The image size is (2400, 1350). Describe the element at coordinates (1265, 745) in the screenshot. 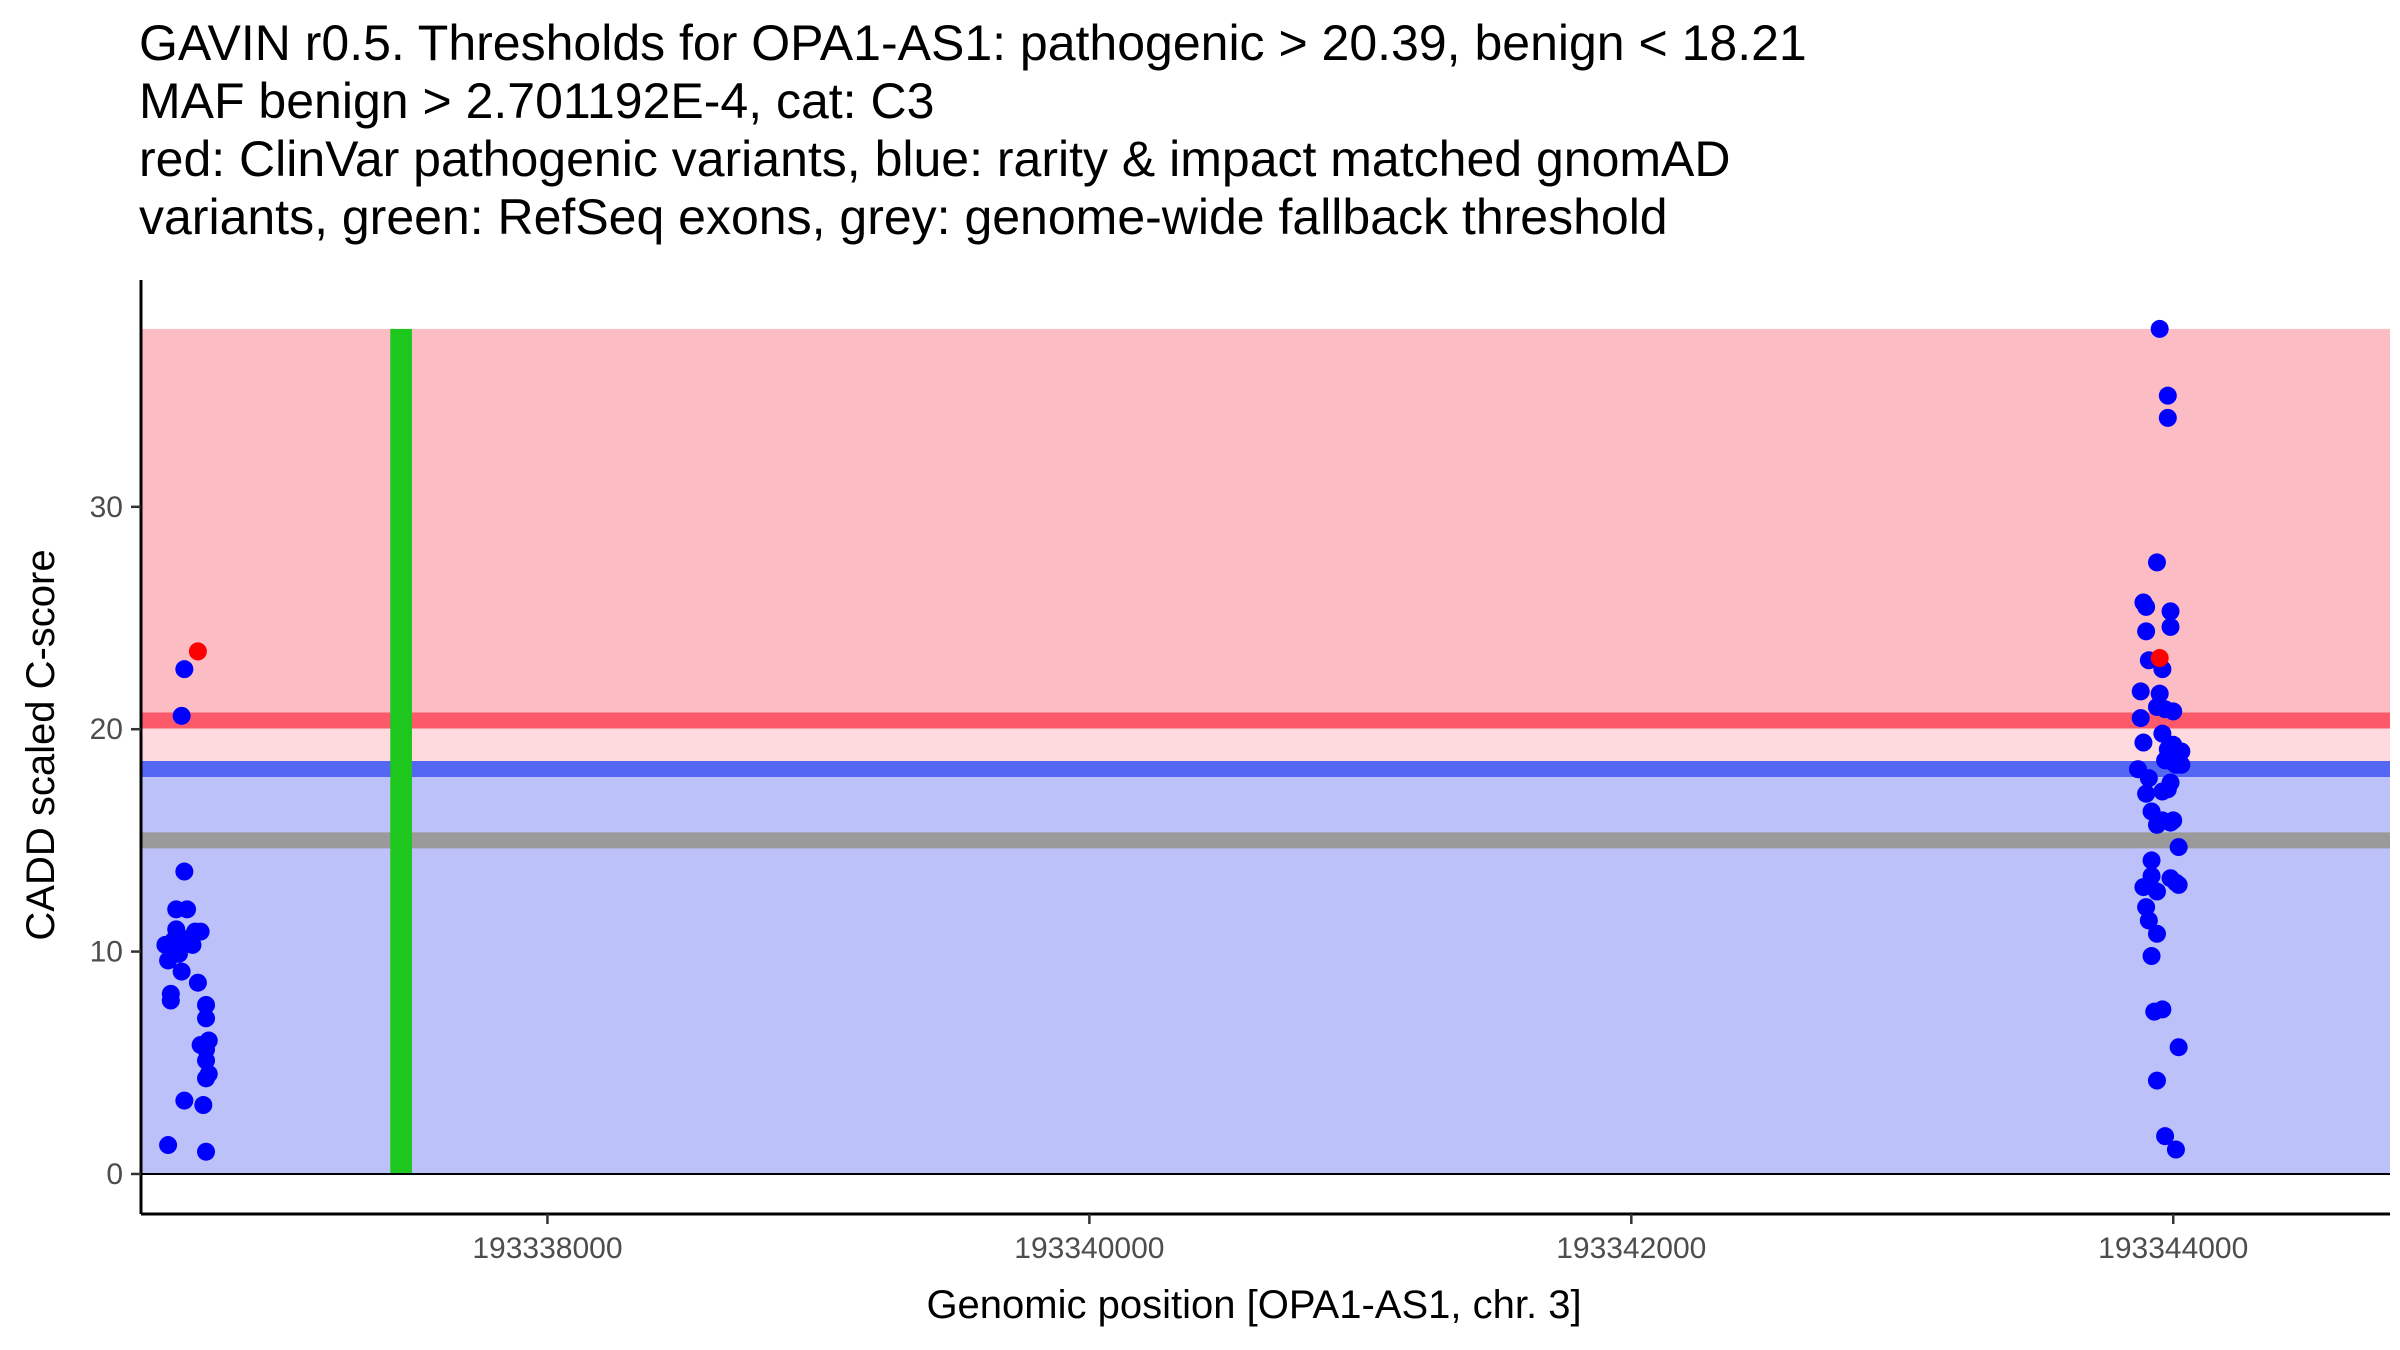

I see `intermediate-zone` at that location.